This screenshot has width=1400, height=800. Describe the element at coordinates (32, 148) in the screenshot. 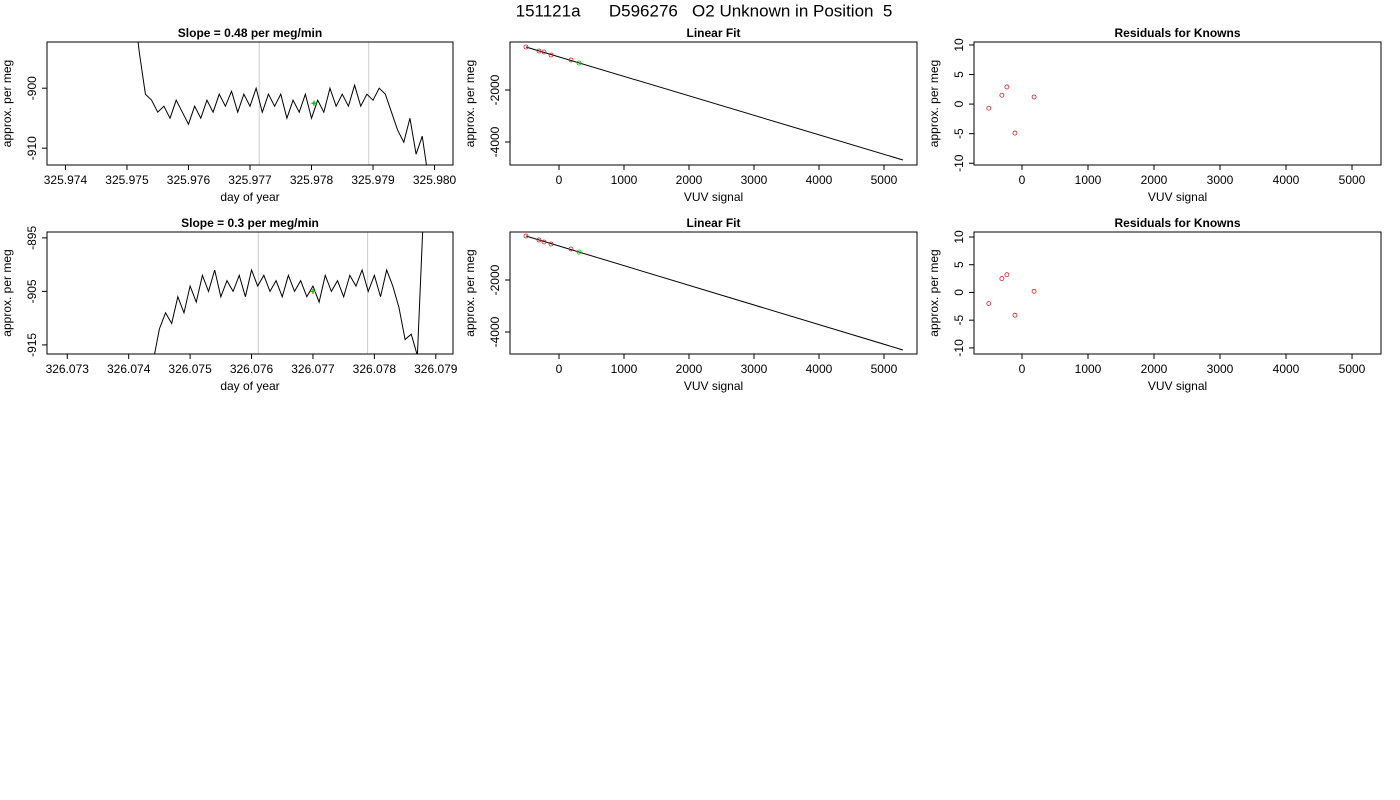

I see `y-tick-label: -910` at that location.